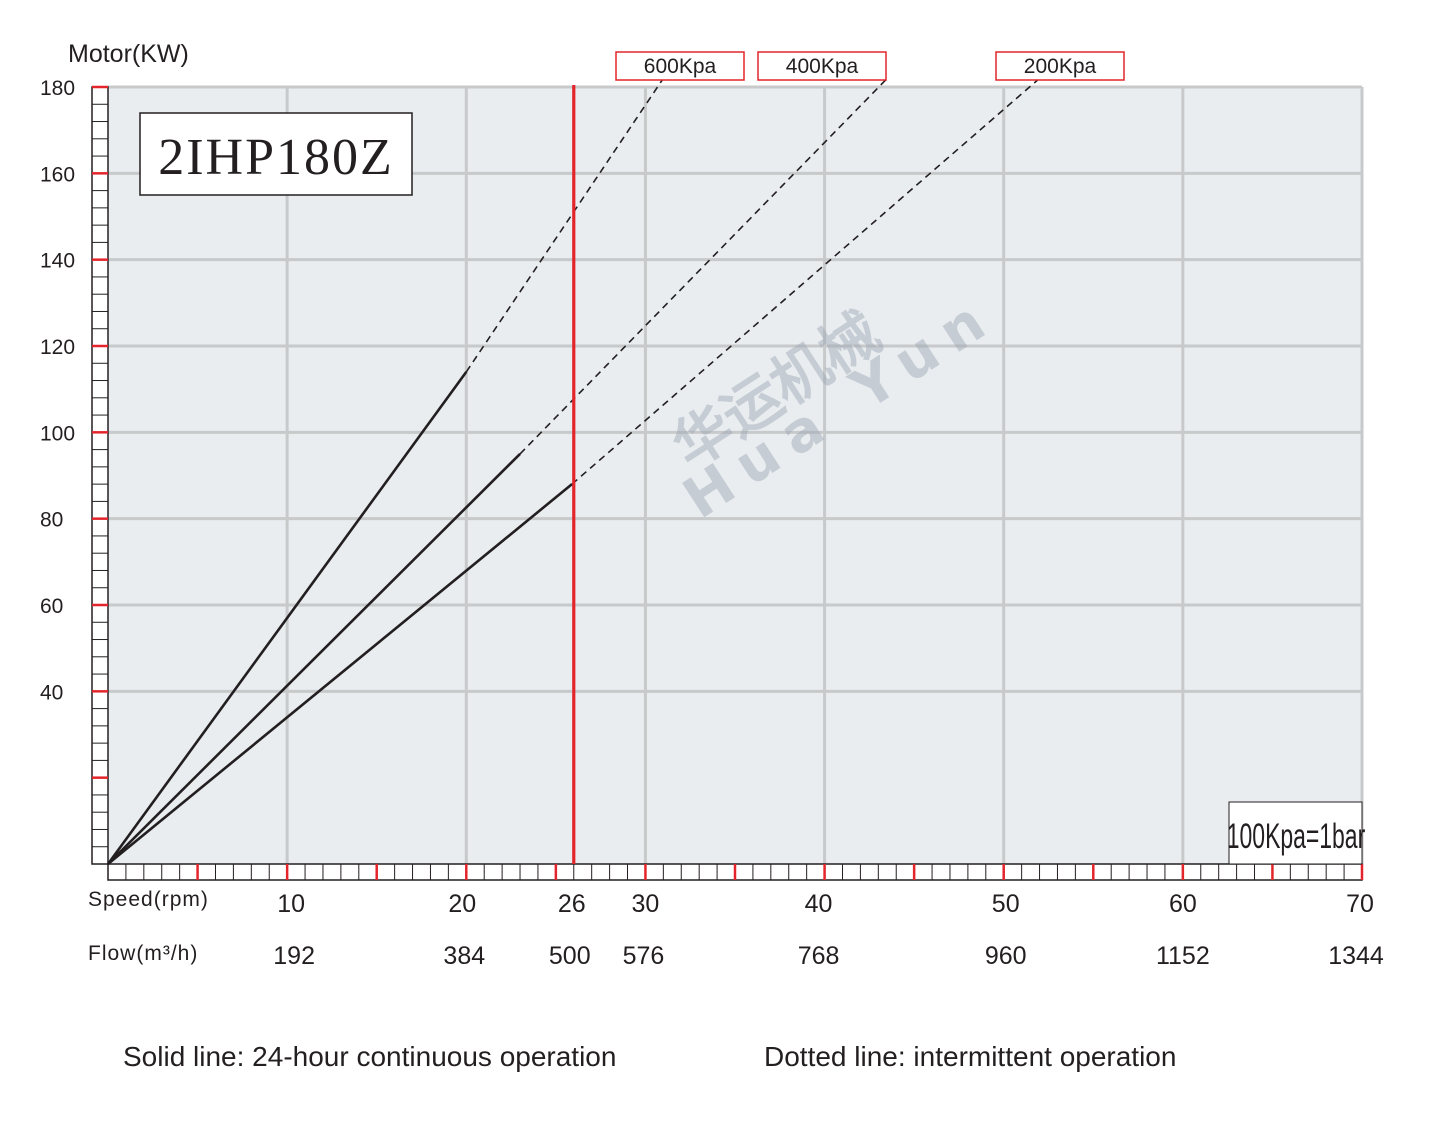 Image resolution: width=1453 pixels, height=1138 pixels. What do you see at coordinates (462, 904) in the screenshot?
I see `x-speed-tick-label: 20` at bounding box center [462, 904].